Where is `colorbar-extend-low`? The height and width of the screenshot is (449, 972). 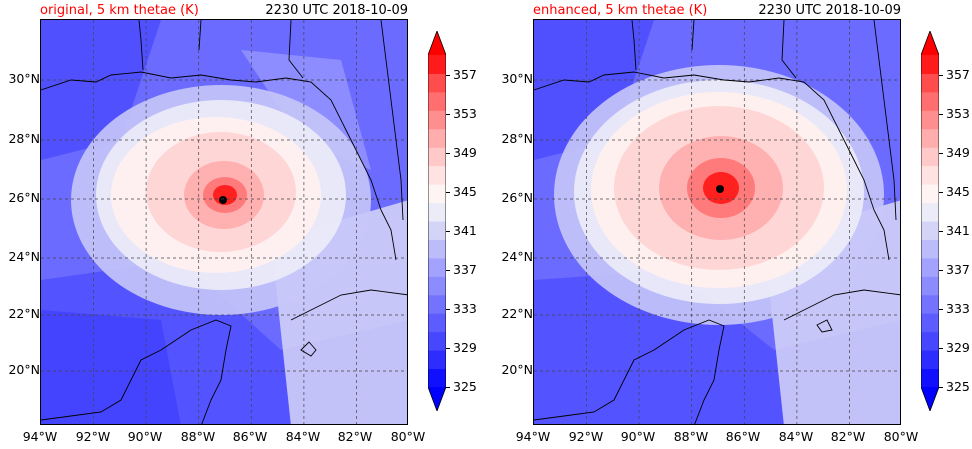 colorbar-extend-low is located at coordinates (930, 399).